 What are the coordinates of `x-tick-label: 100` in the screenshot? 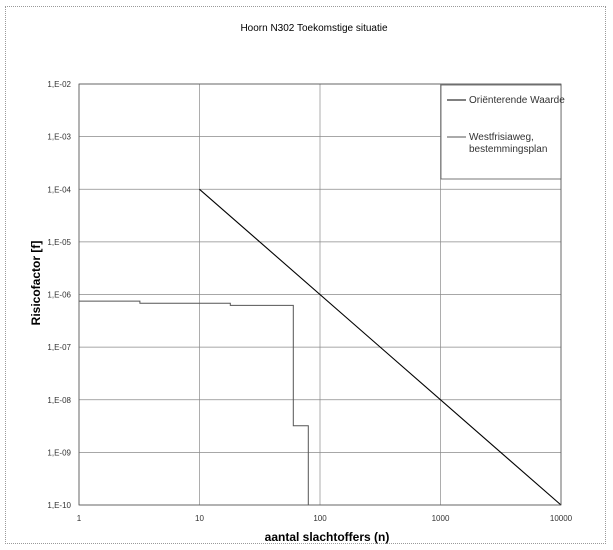 It's located at (320, 518).